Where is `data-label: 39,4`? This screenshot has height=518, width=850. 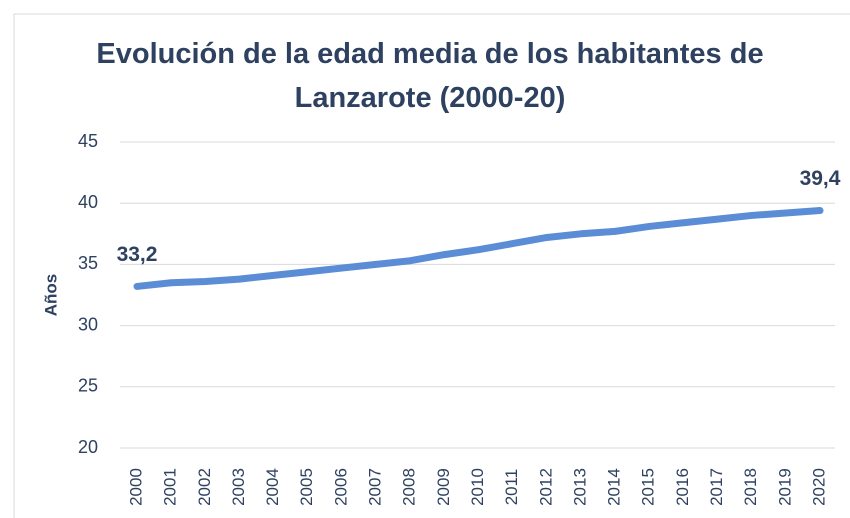
data-label: 39,4 is located at coordinates (820, 178).